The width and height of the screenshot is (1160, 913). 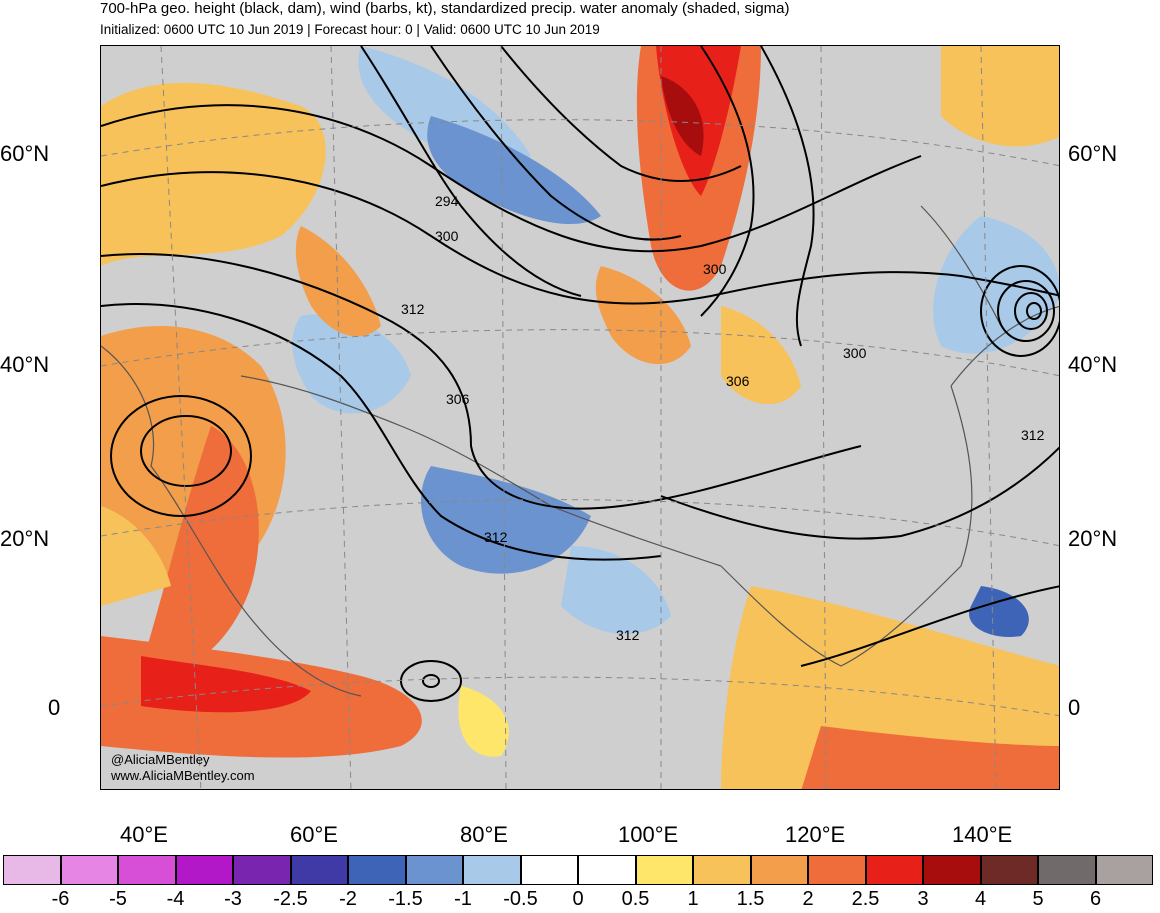 I want to click on lat-label-right: 40°N, so click(x=1093, y=364).